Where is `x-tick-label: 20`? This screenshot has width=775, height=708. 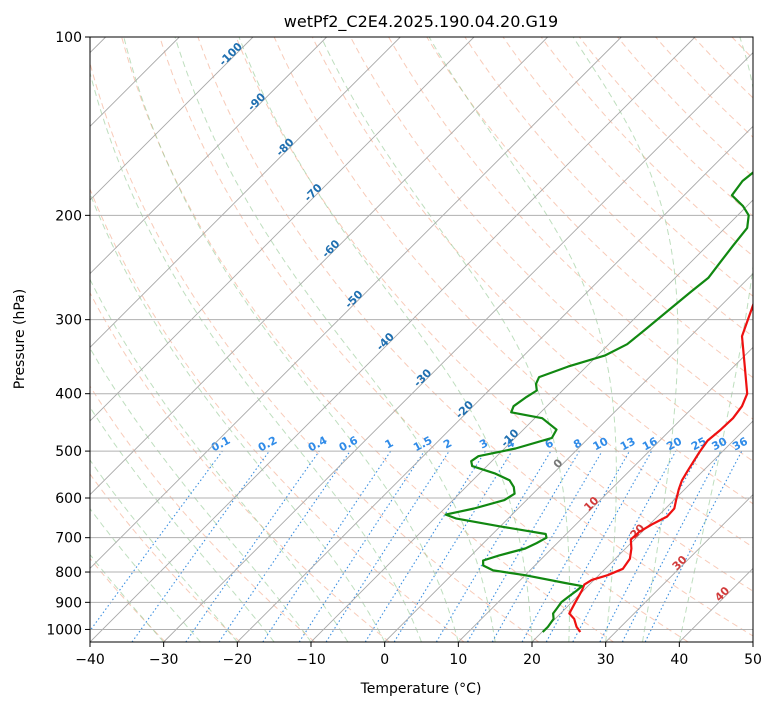 x-tick-label: 20 is located at coordinates (532, 660).